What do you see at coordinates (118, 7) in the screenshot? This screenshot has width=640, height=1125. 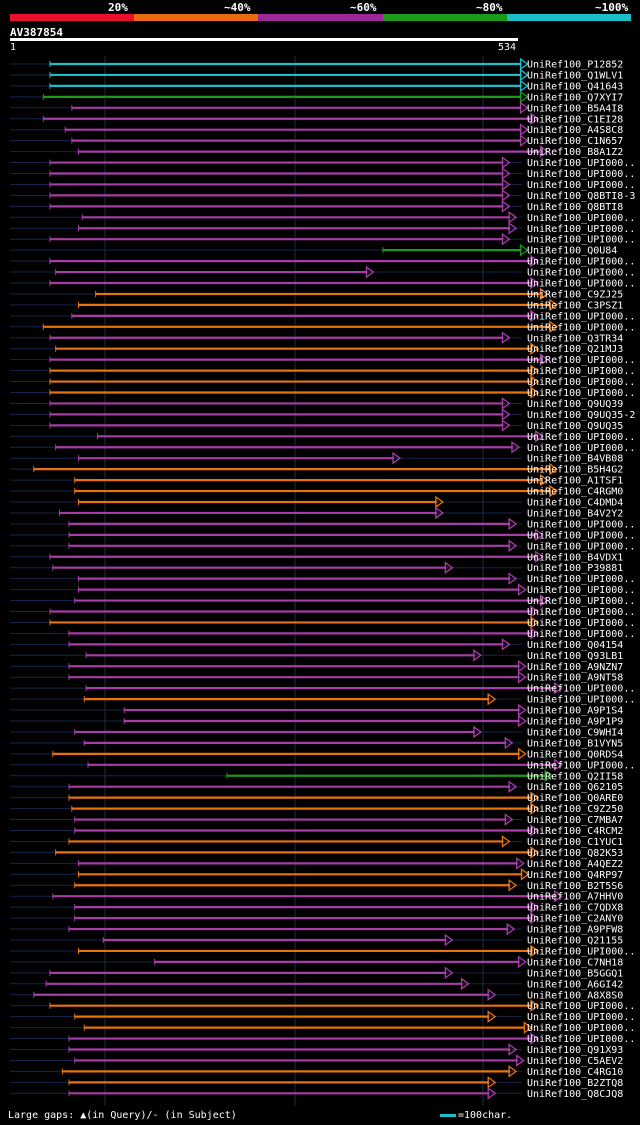 I see `legend-label: 20%` at bounding box center [118, 7].